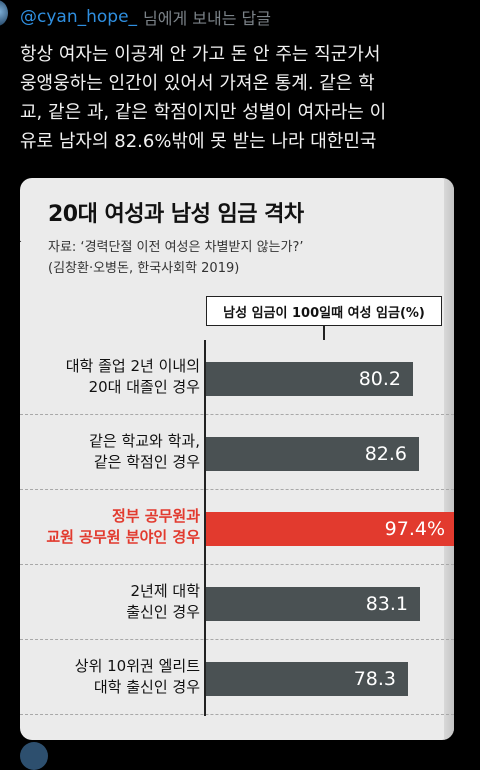  What do you see at coordinates (313, 604) in the screenshot?
I see `bar: 83.1` at bounding box center [313, 604].